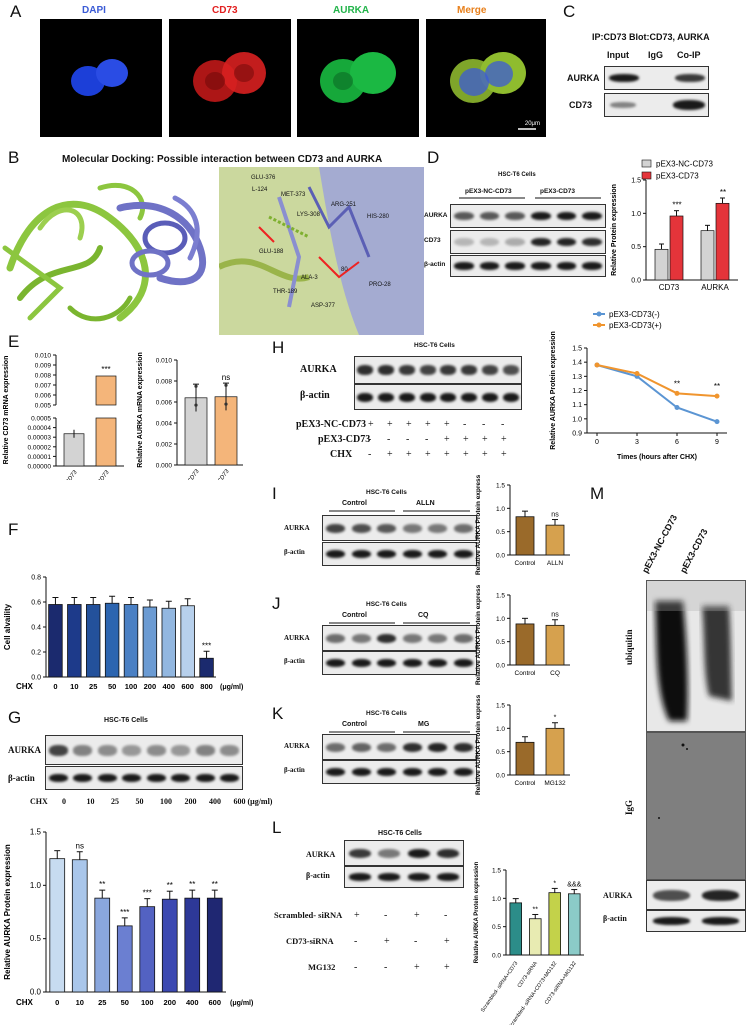 Image resolution: width=747 pixels, height=1027 pixels. What do you see at coordinates (169, 1002) in the screenshot?
I see `x-tick-label: 200` at bounding box center [169, 1002].